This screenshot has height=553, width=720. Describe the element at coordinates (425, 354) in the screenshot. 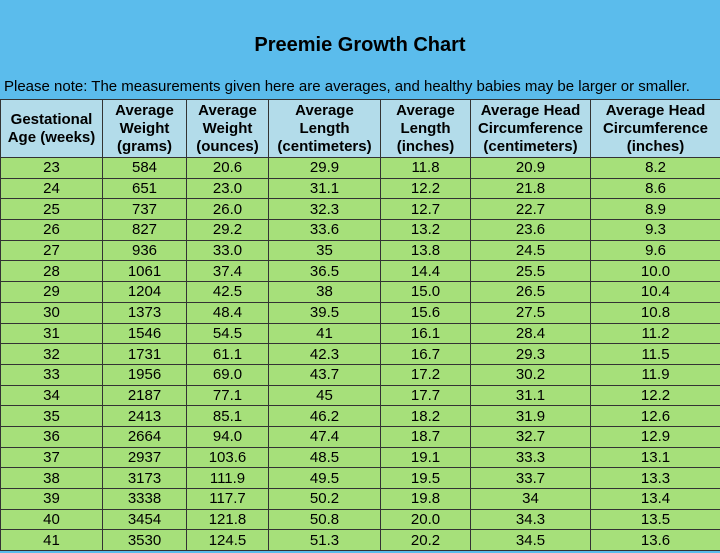

I see `table-cell: 16.7` at that location.